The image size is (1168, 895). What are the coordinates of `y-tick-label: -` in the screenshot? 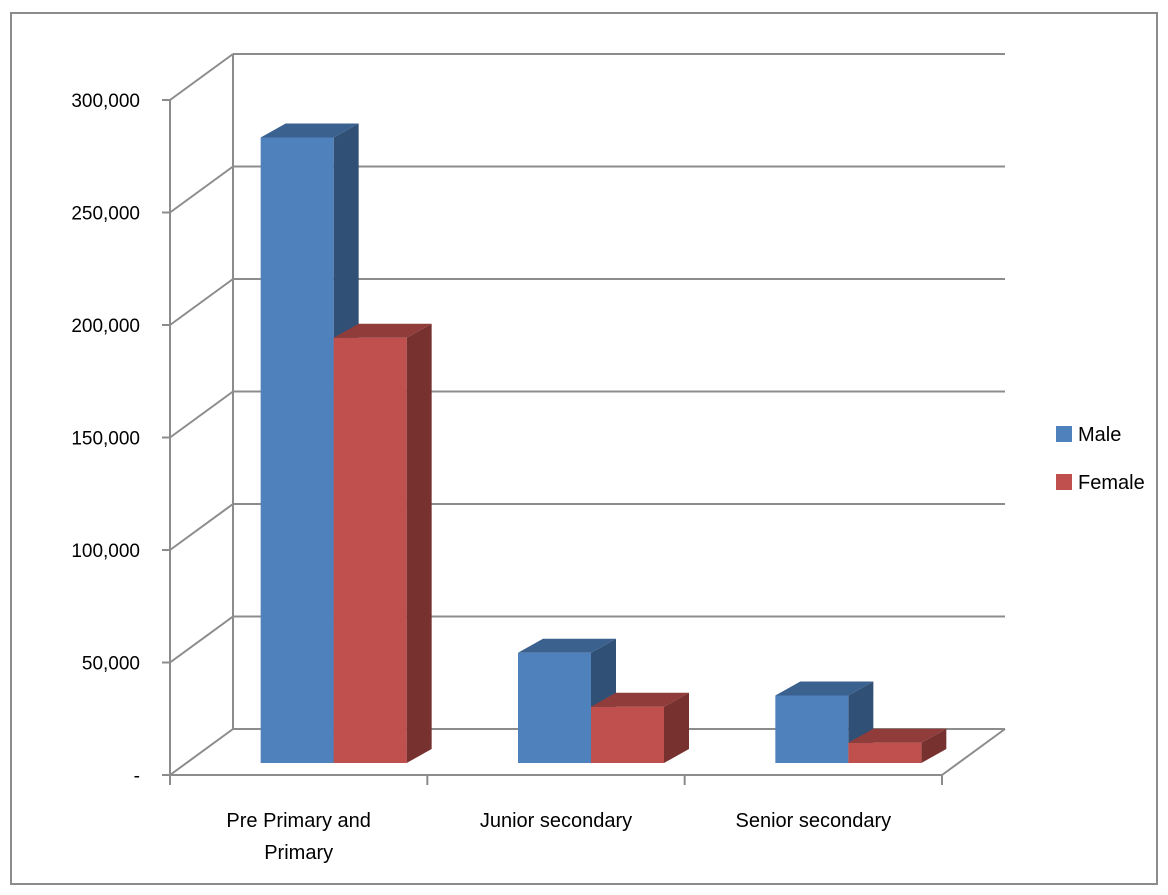 It's located at (137, 776).